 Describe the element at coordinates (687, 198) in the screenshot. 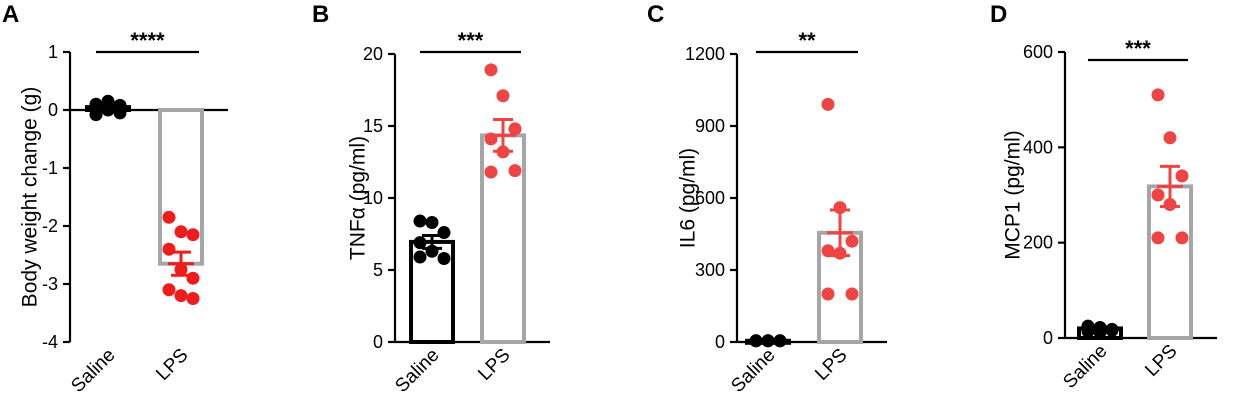

I see `y-axis-label: IL6 (pg/ml)` at that location.